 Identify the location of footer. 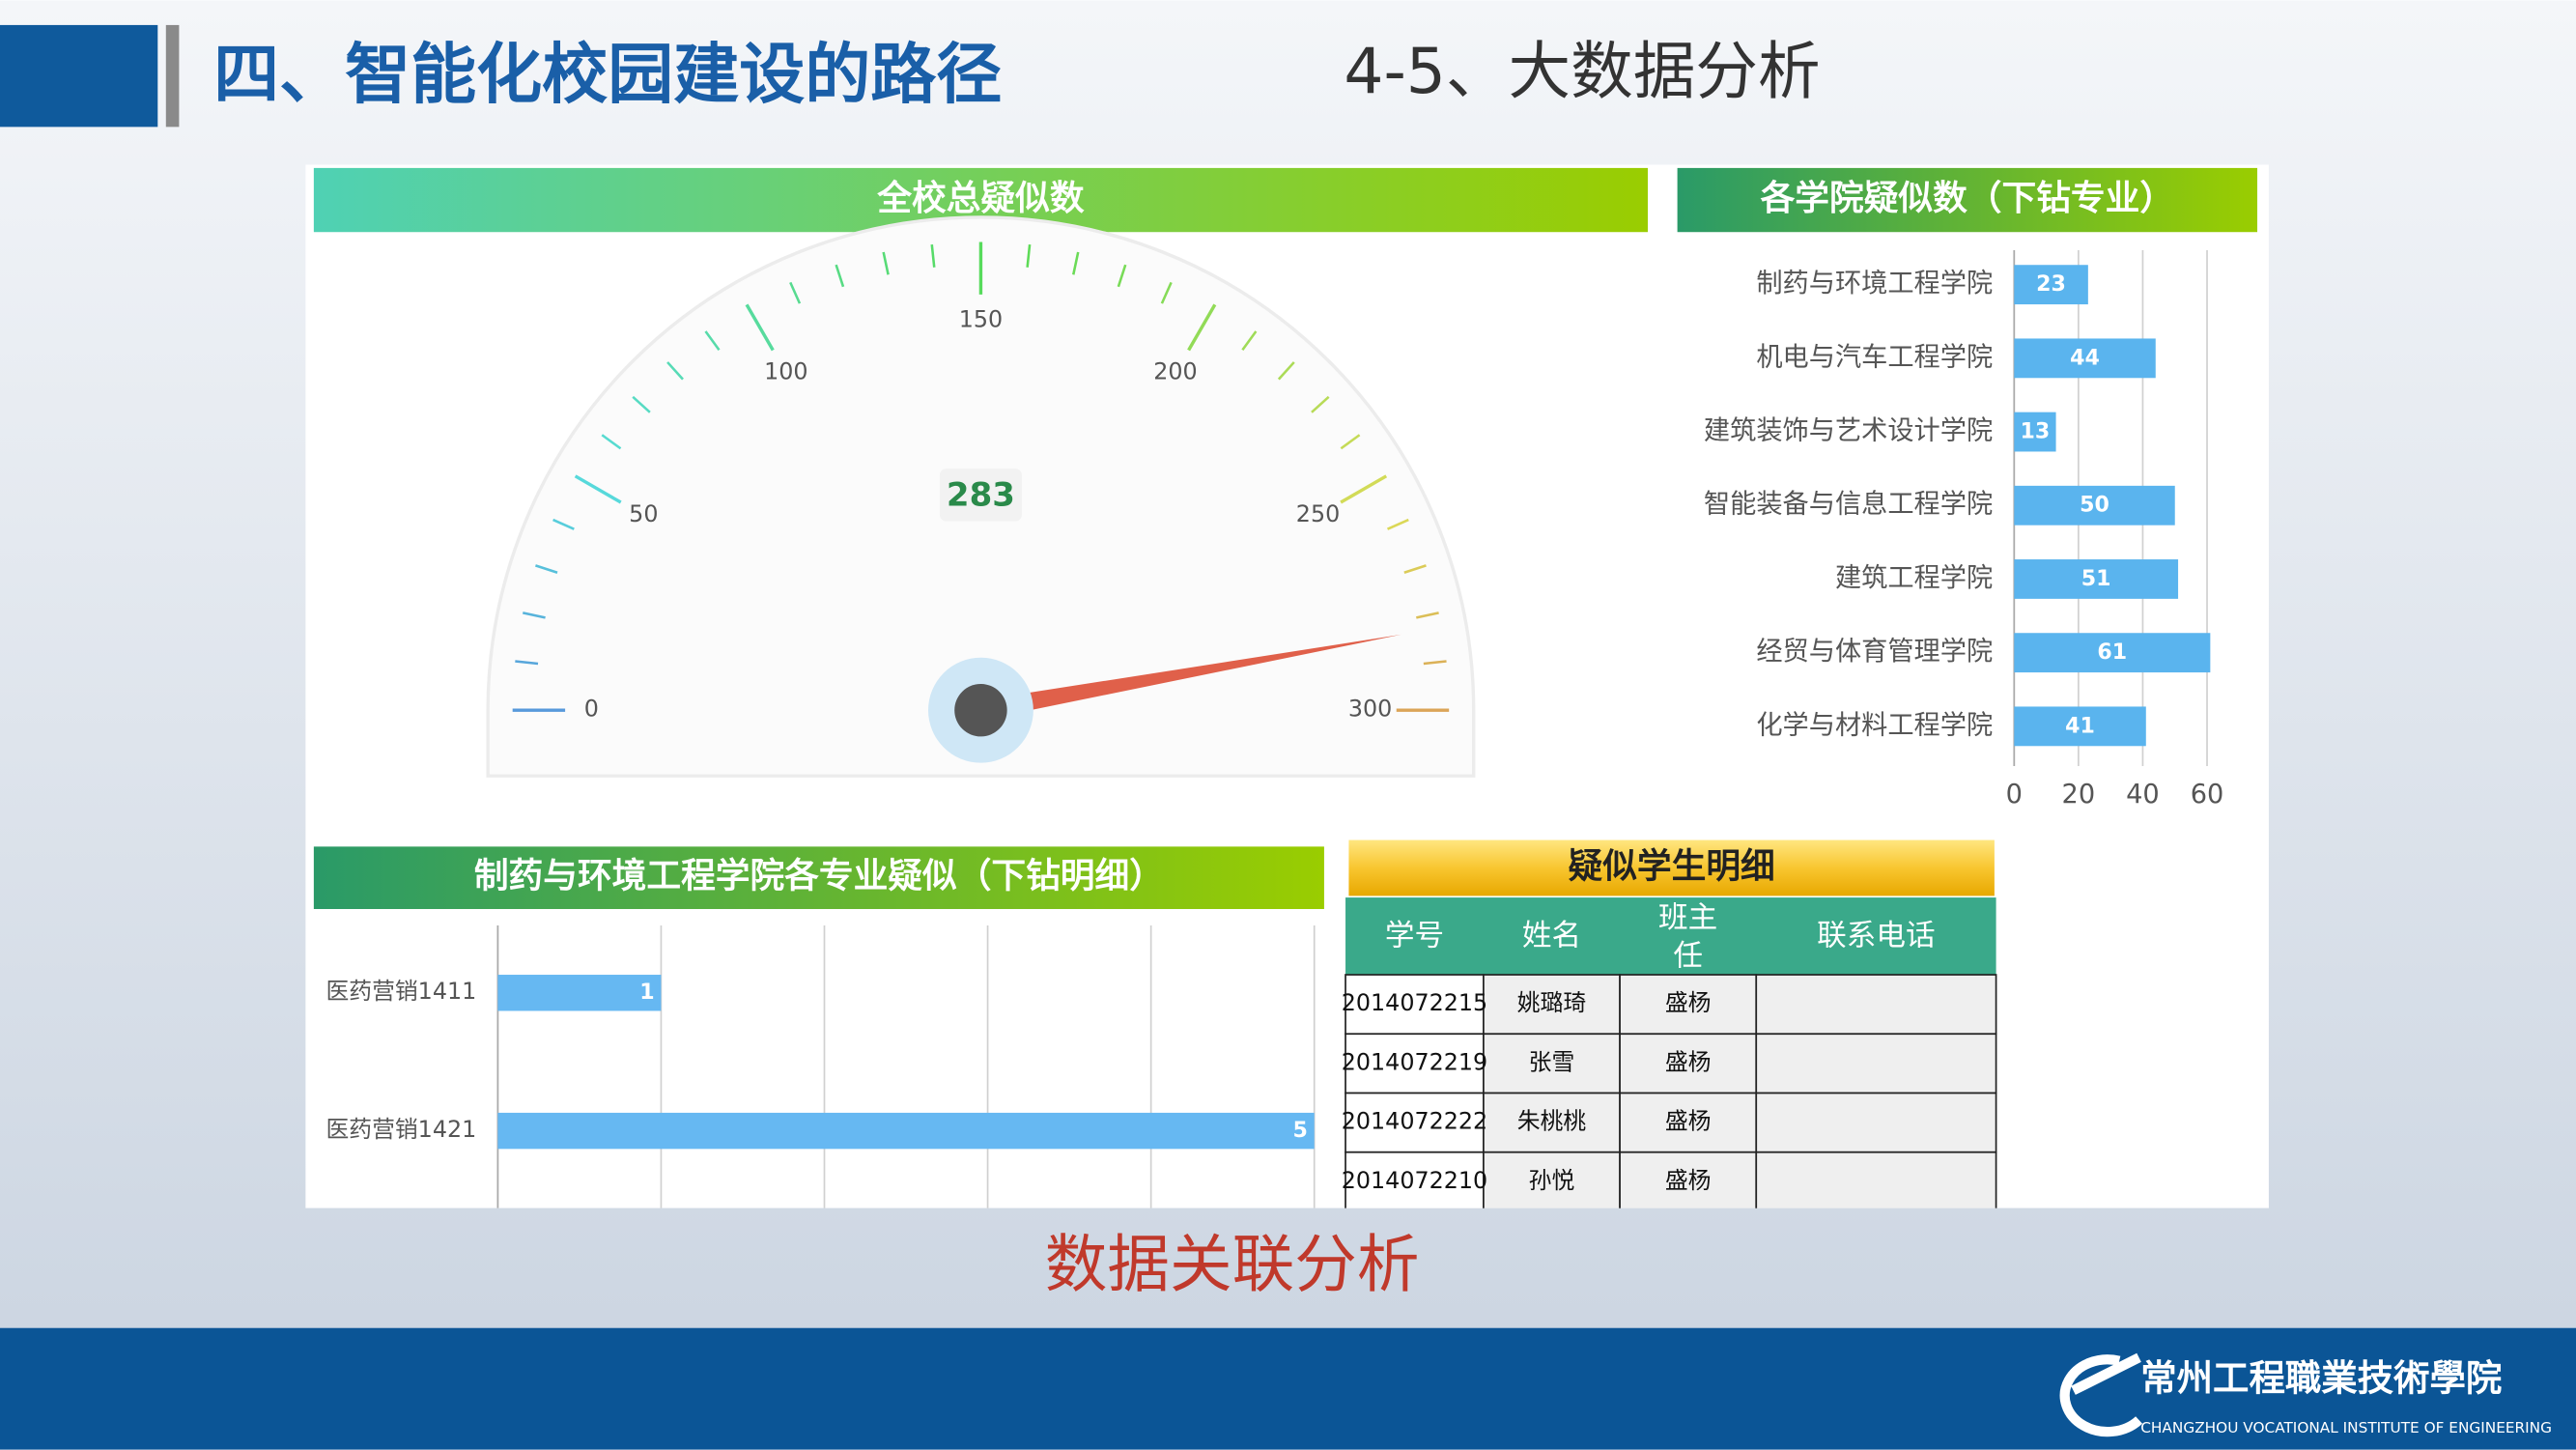
(1288, 1389).